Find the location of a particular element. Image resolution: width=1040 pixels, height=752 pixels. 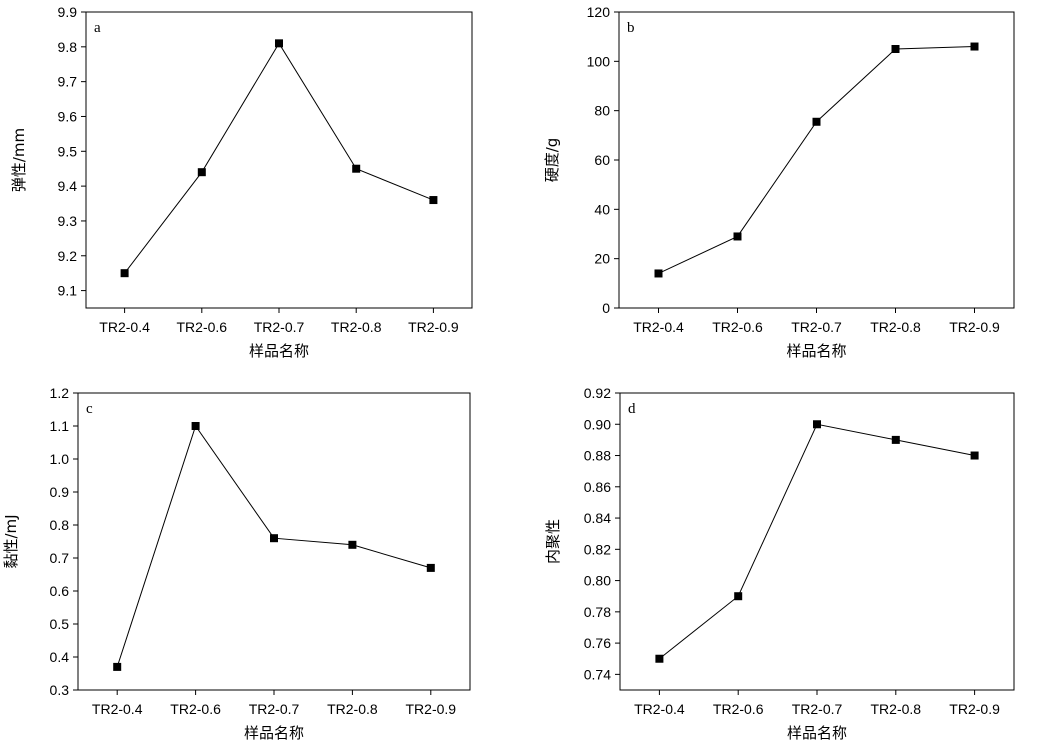

y-tick-label: 60 is located at coordinates (602, 160).